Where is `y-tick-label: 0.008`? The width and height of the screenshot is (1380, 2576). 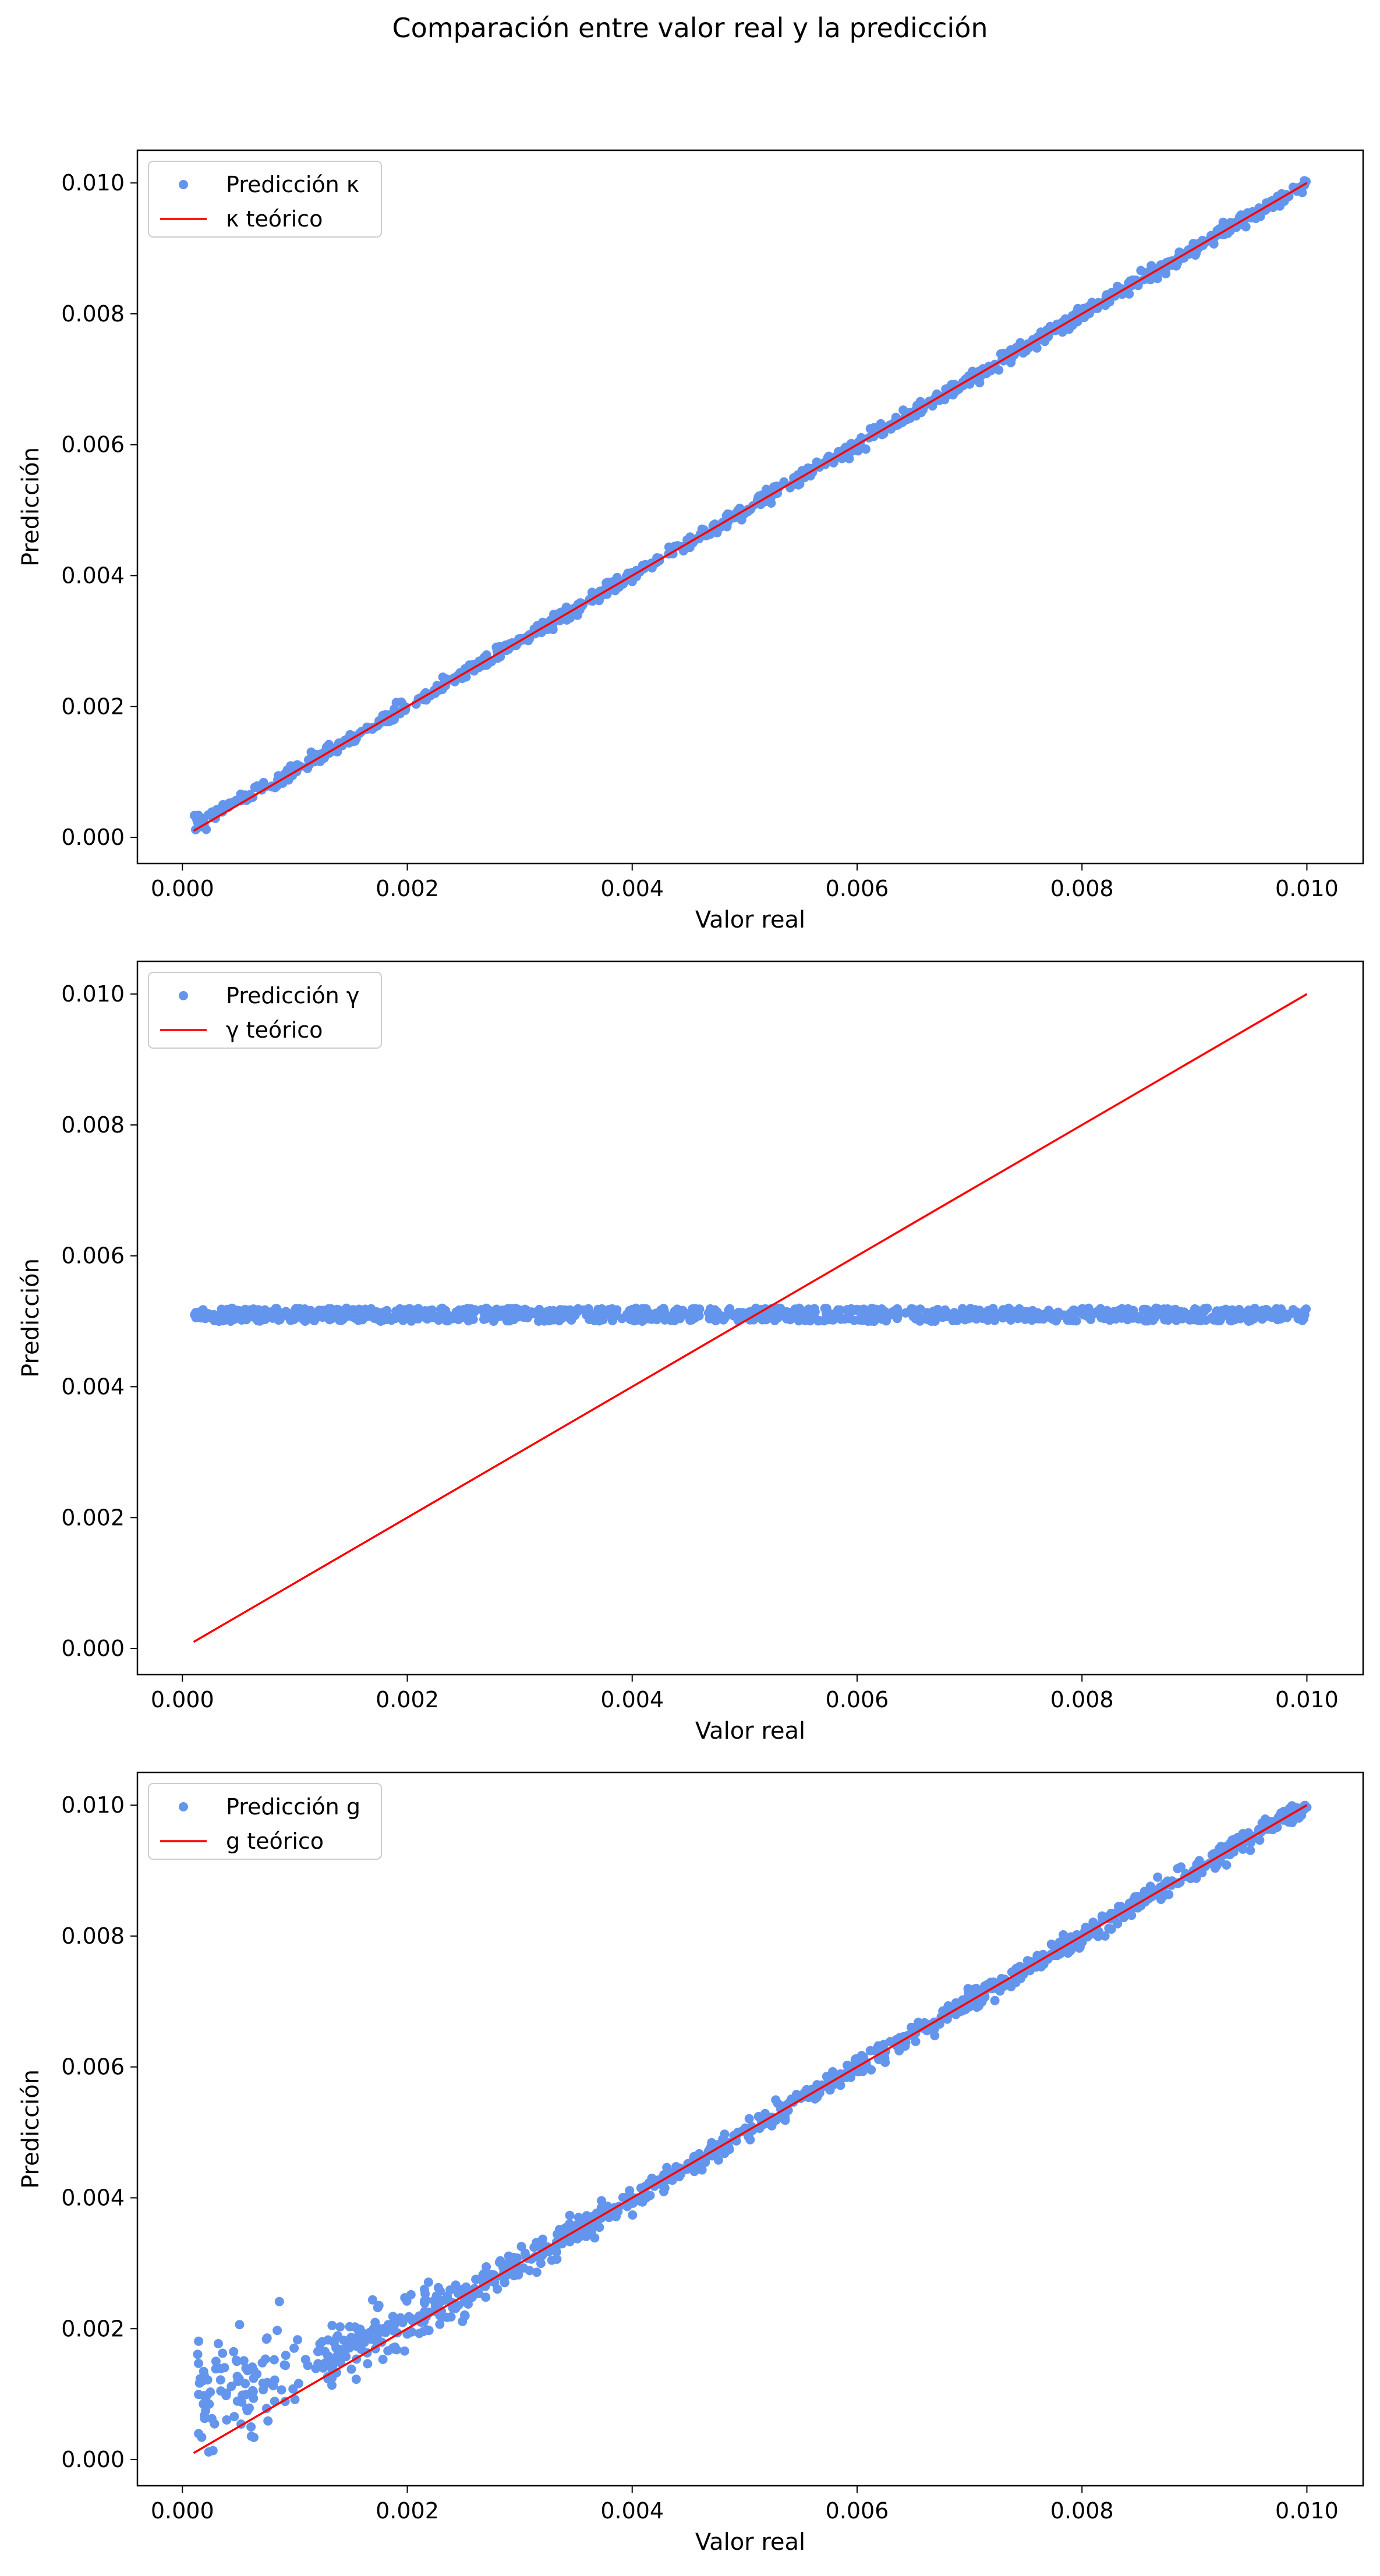
y-tick-label: 0.008 is located at coordinates (93, 1125).